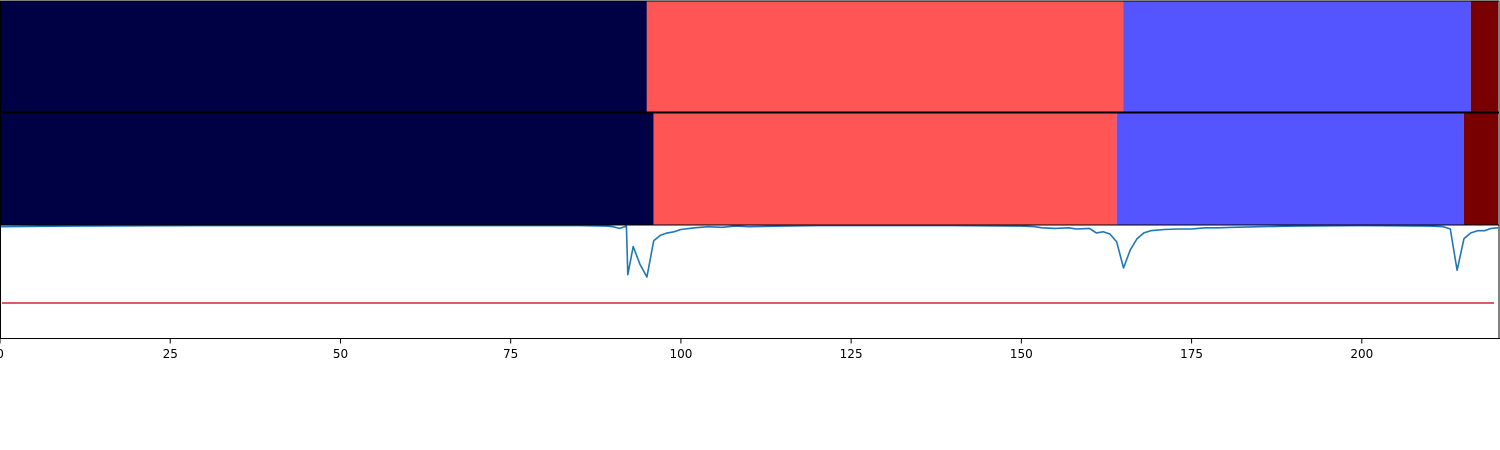 The height and width of the screenshot is (450, 1500). What do you see at coordinates (1191, 354) in the screenshot?
I see `x-tick-label-175: 175` at bounding box center [1191, 354].